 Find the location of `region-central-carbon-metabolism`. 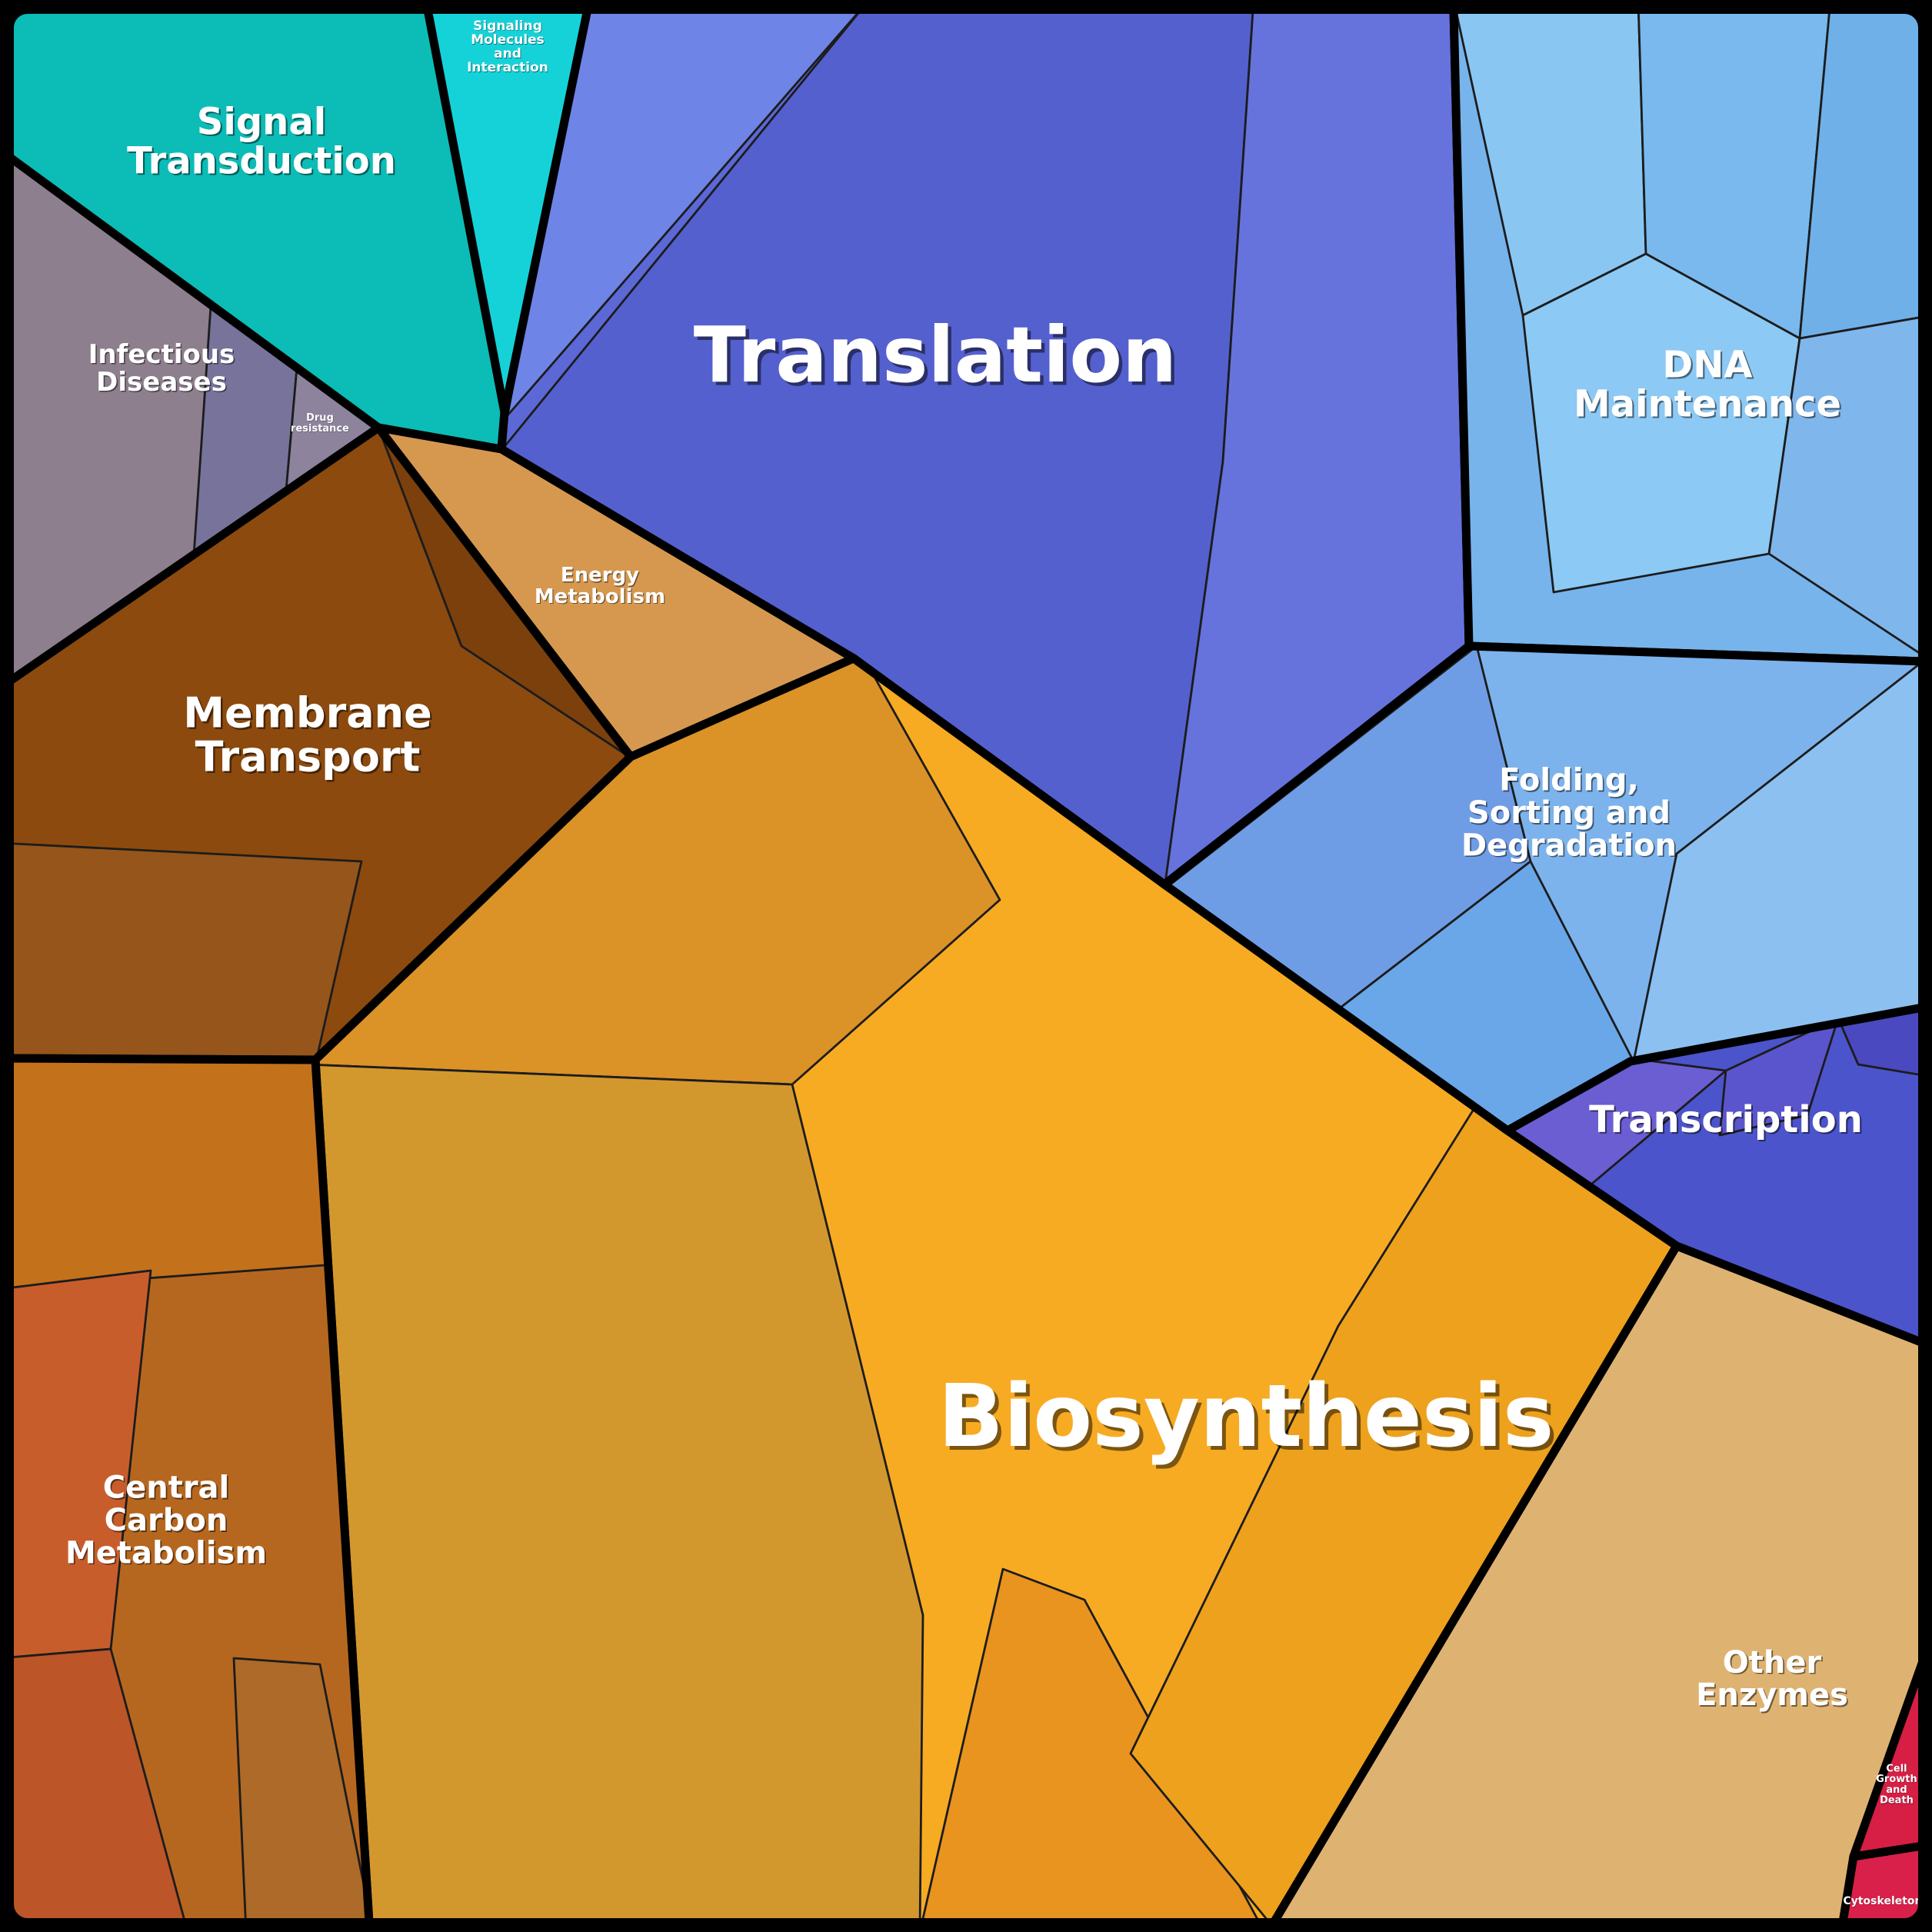

region-central-carbon-metabolism is located at coordinates (189, 1490).